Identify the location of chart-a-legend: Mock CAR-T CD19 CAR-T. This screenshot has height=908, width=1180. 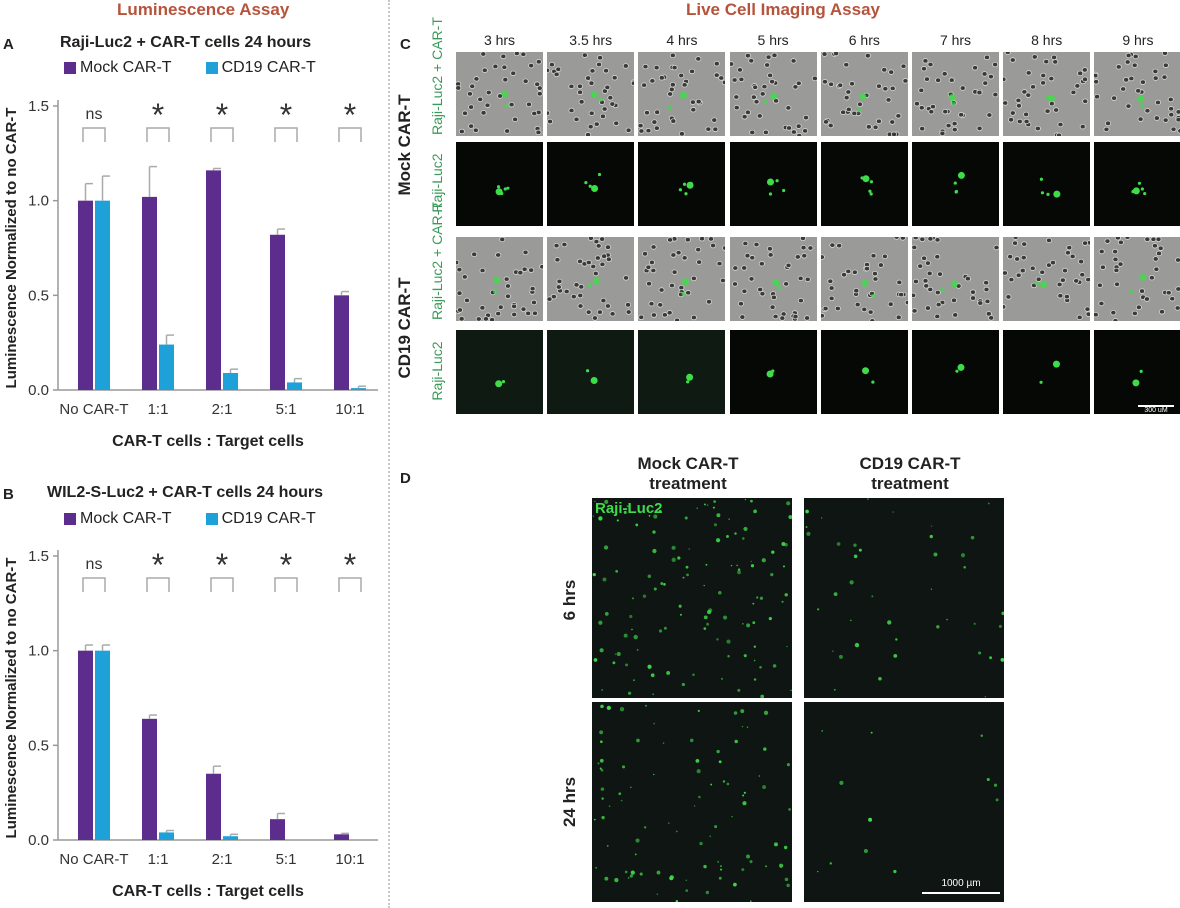
(207, 68).